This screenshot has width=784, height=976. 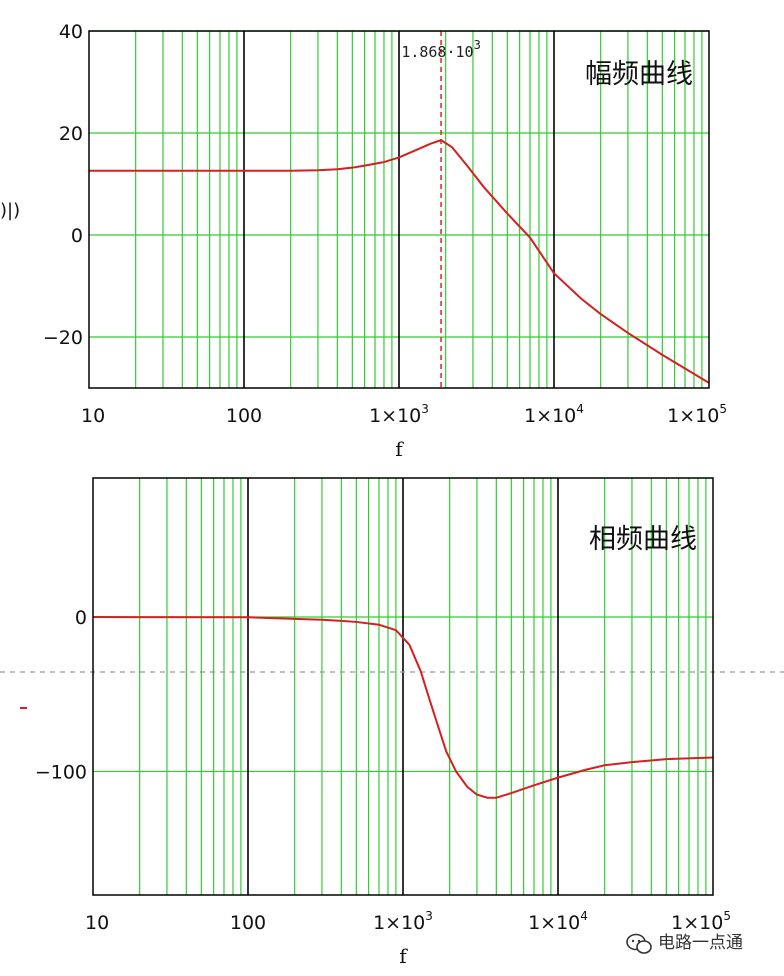 I want to click on y-tick-label: 20, so click(x=71, y=134).